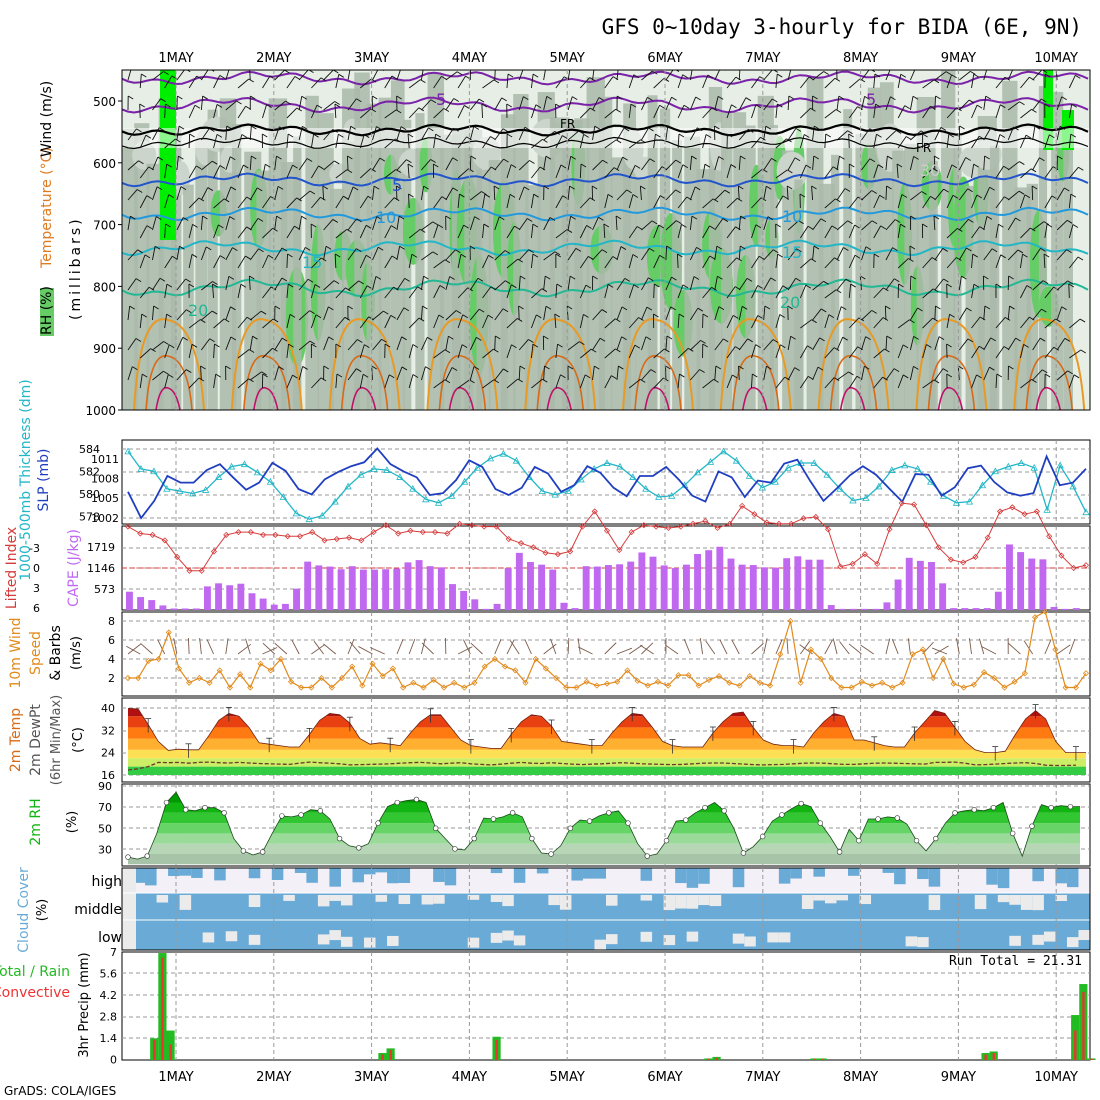 The height and width of the screenshot is (1100, 1100). What do you see at coordinates (658, 364) in the screenshot?
I see `warm-isotherm-lobe` at bounding box center [658, 364].